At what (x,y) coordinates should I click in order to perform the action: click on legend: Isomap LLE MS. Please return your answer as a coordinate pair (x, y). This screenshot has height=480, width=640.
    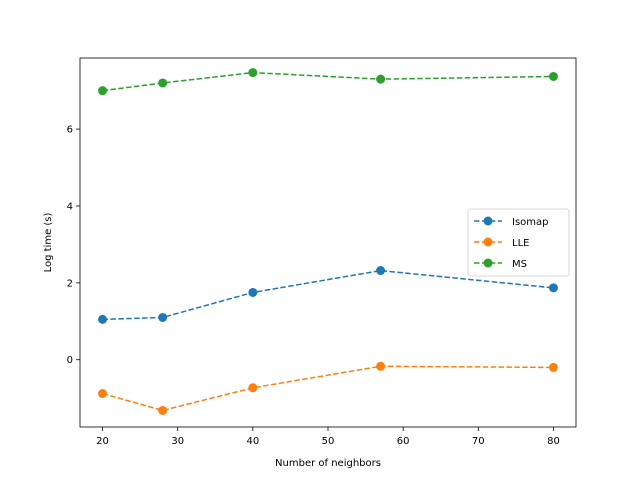
    Looking at the image, I should click on (518, 242).